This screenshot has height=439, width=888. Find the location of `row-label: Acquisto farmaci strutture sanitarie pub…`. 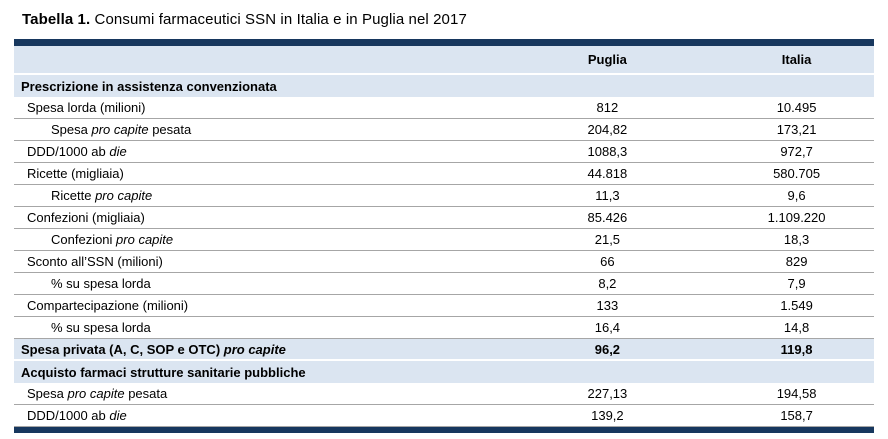

row-label: Acquisto farmaci strutture sanitarie pub… is located at coordinates (163, 372).